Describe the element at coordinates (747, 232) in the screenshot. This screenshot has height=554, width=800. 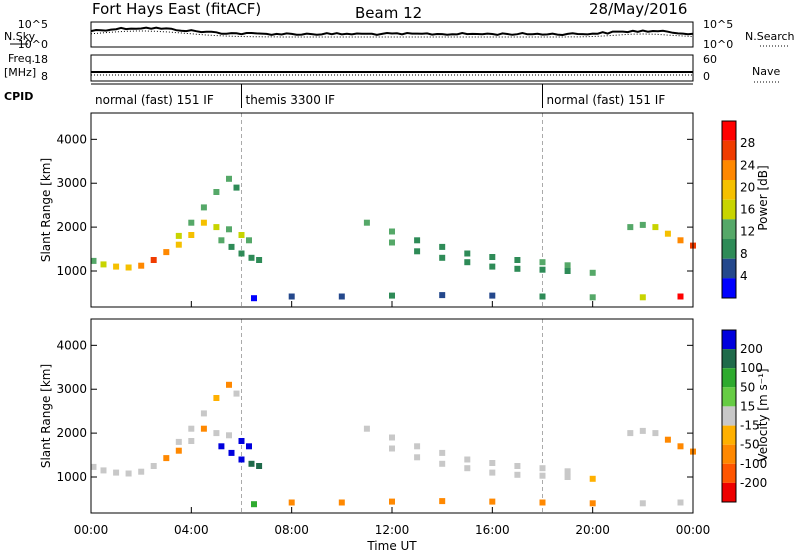
I see `colorbar-tick-label: 12` at that location.